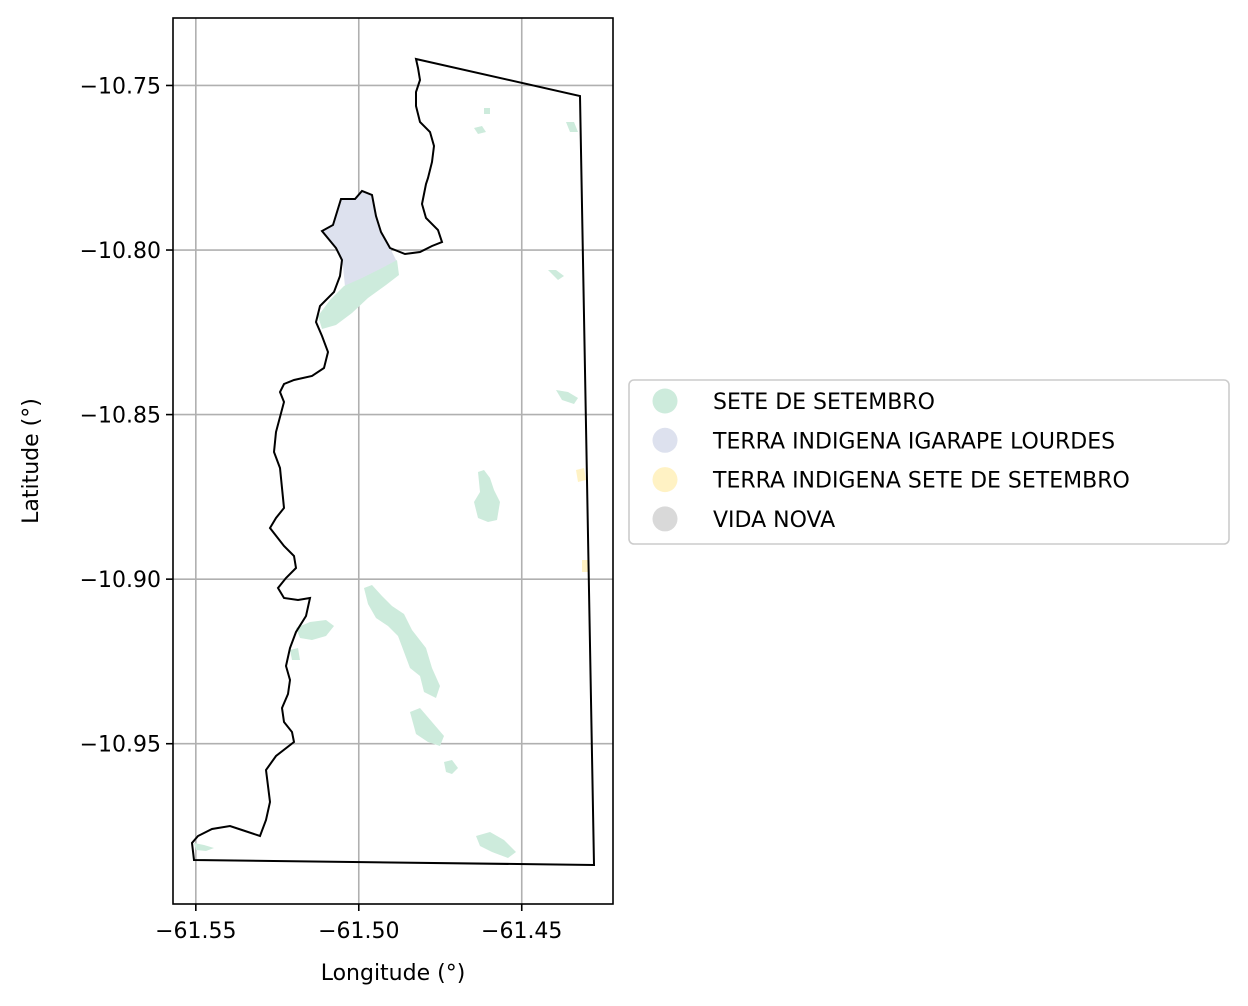 This screenshot has height=1006, width=1248. What do you see at coordinates (120, 580) in the screenshot?
I see `y-tick-label: −10.90` at bounding box center [120, 580].